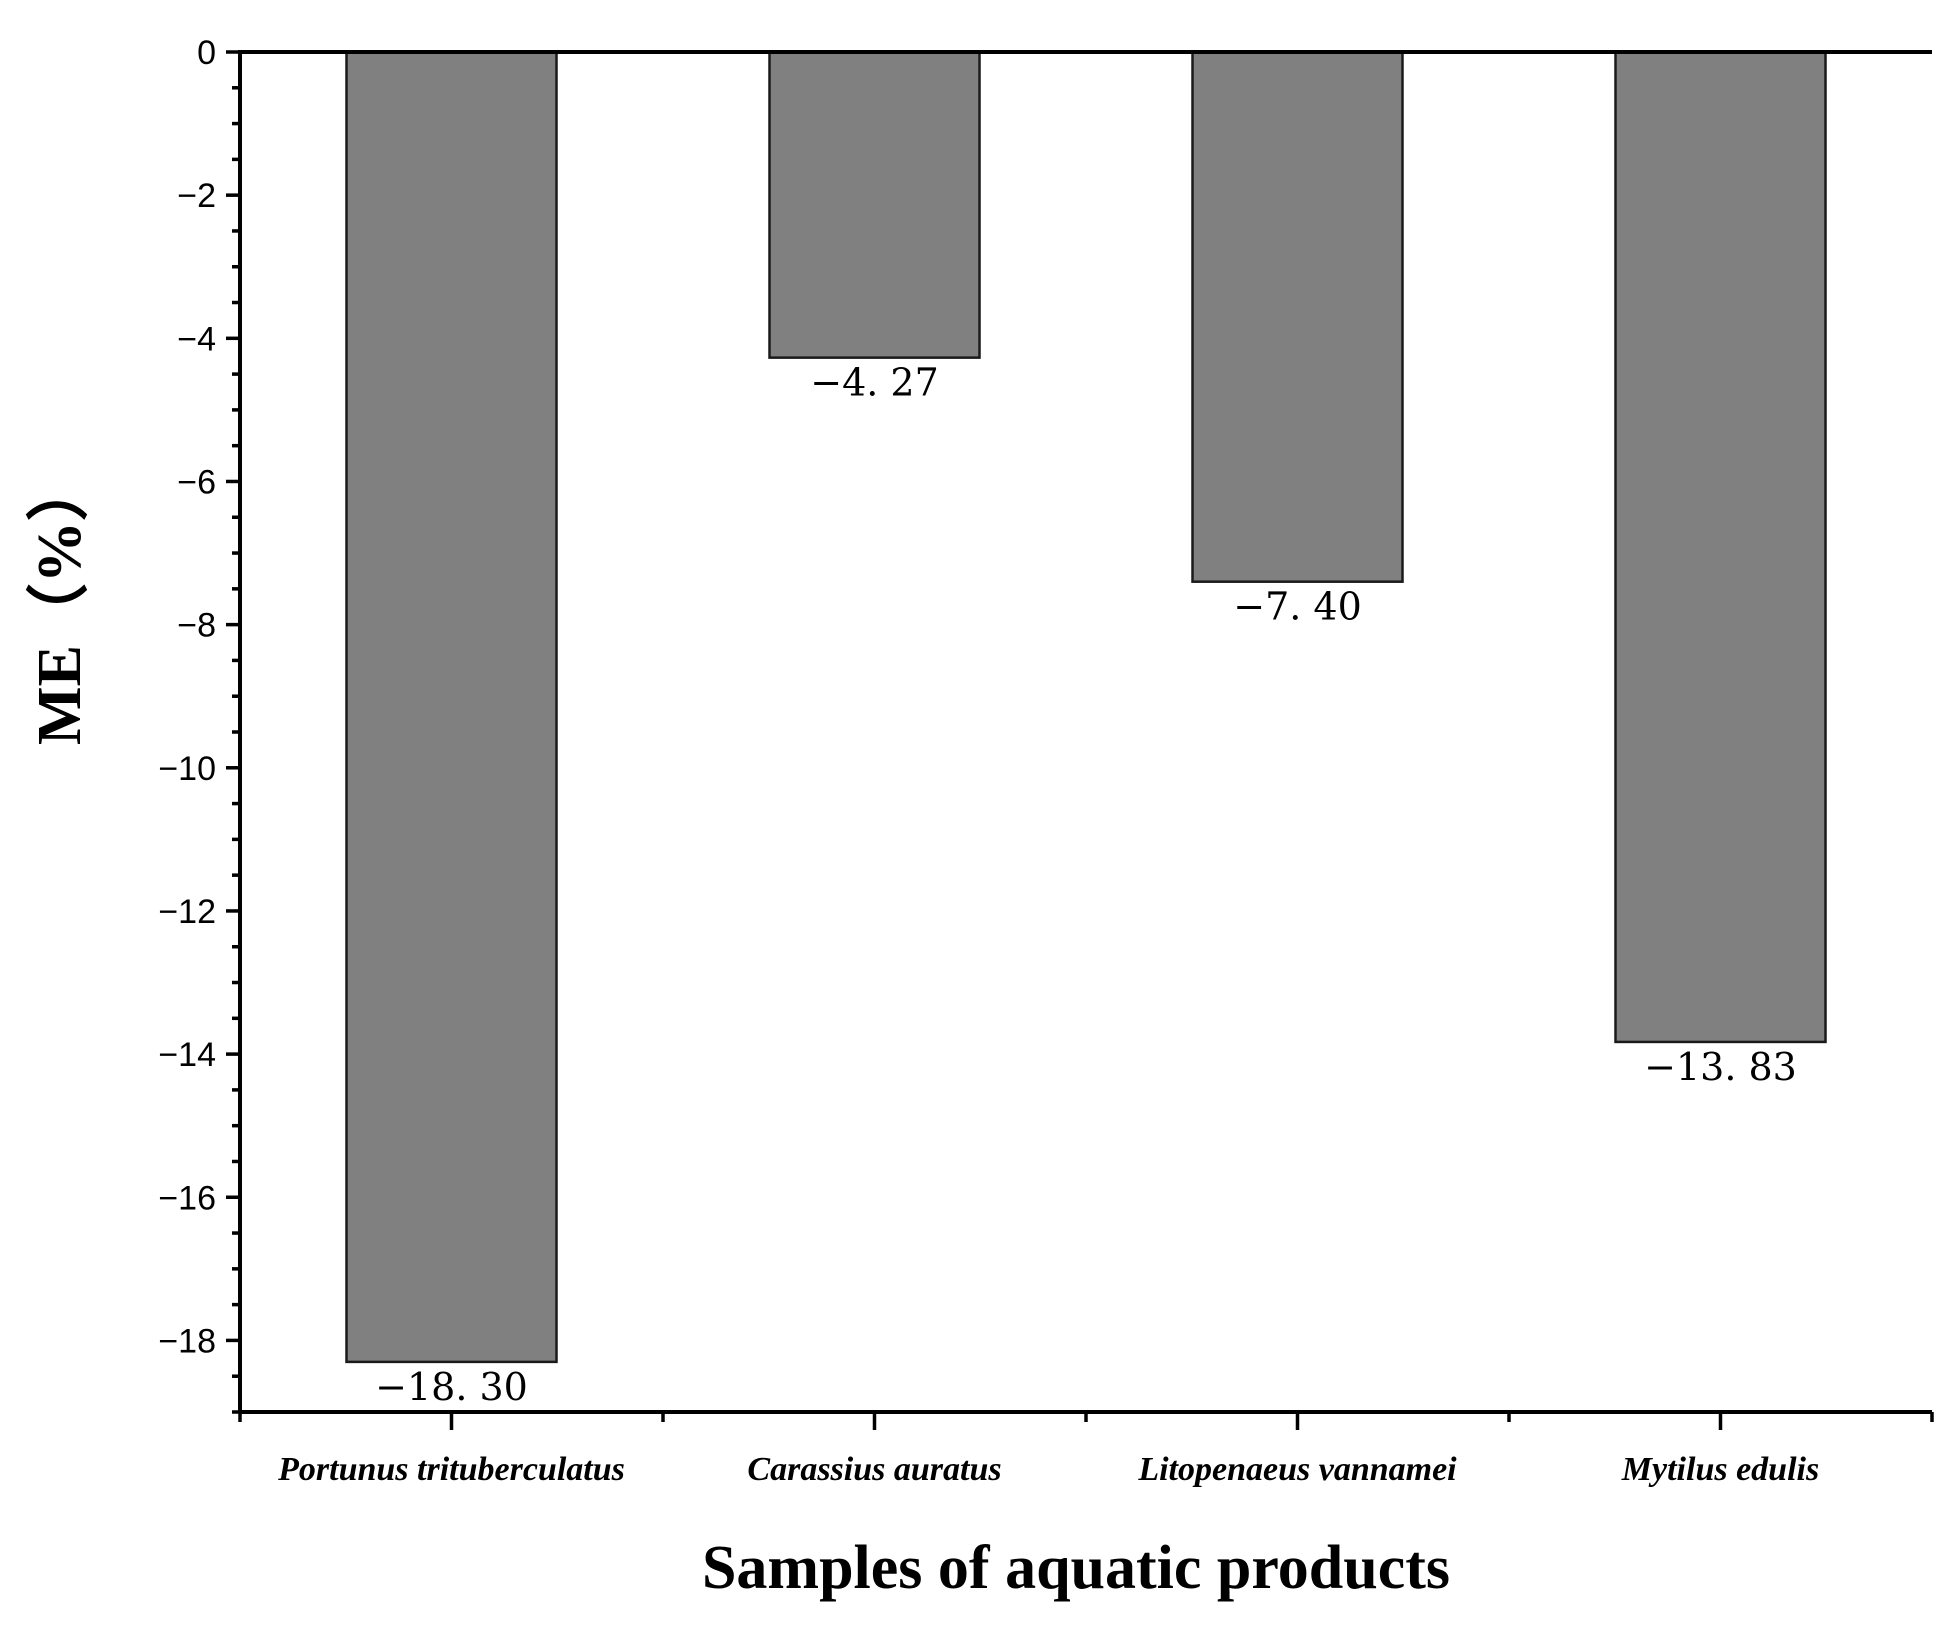 The height and width of the screenshot is (1630, 1957). What do you see at coordinates (1720, 1469) in the screenshot?
I see `x-tick-label: Mytilus edulis` at bounding box center [1720, 1469].